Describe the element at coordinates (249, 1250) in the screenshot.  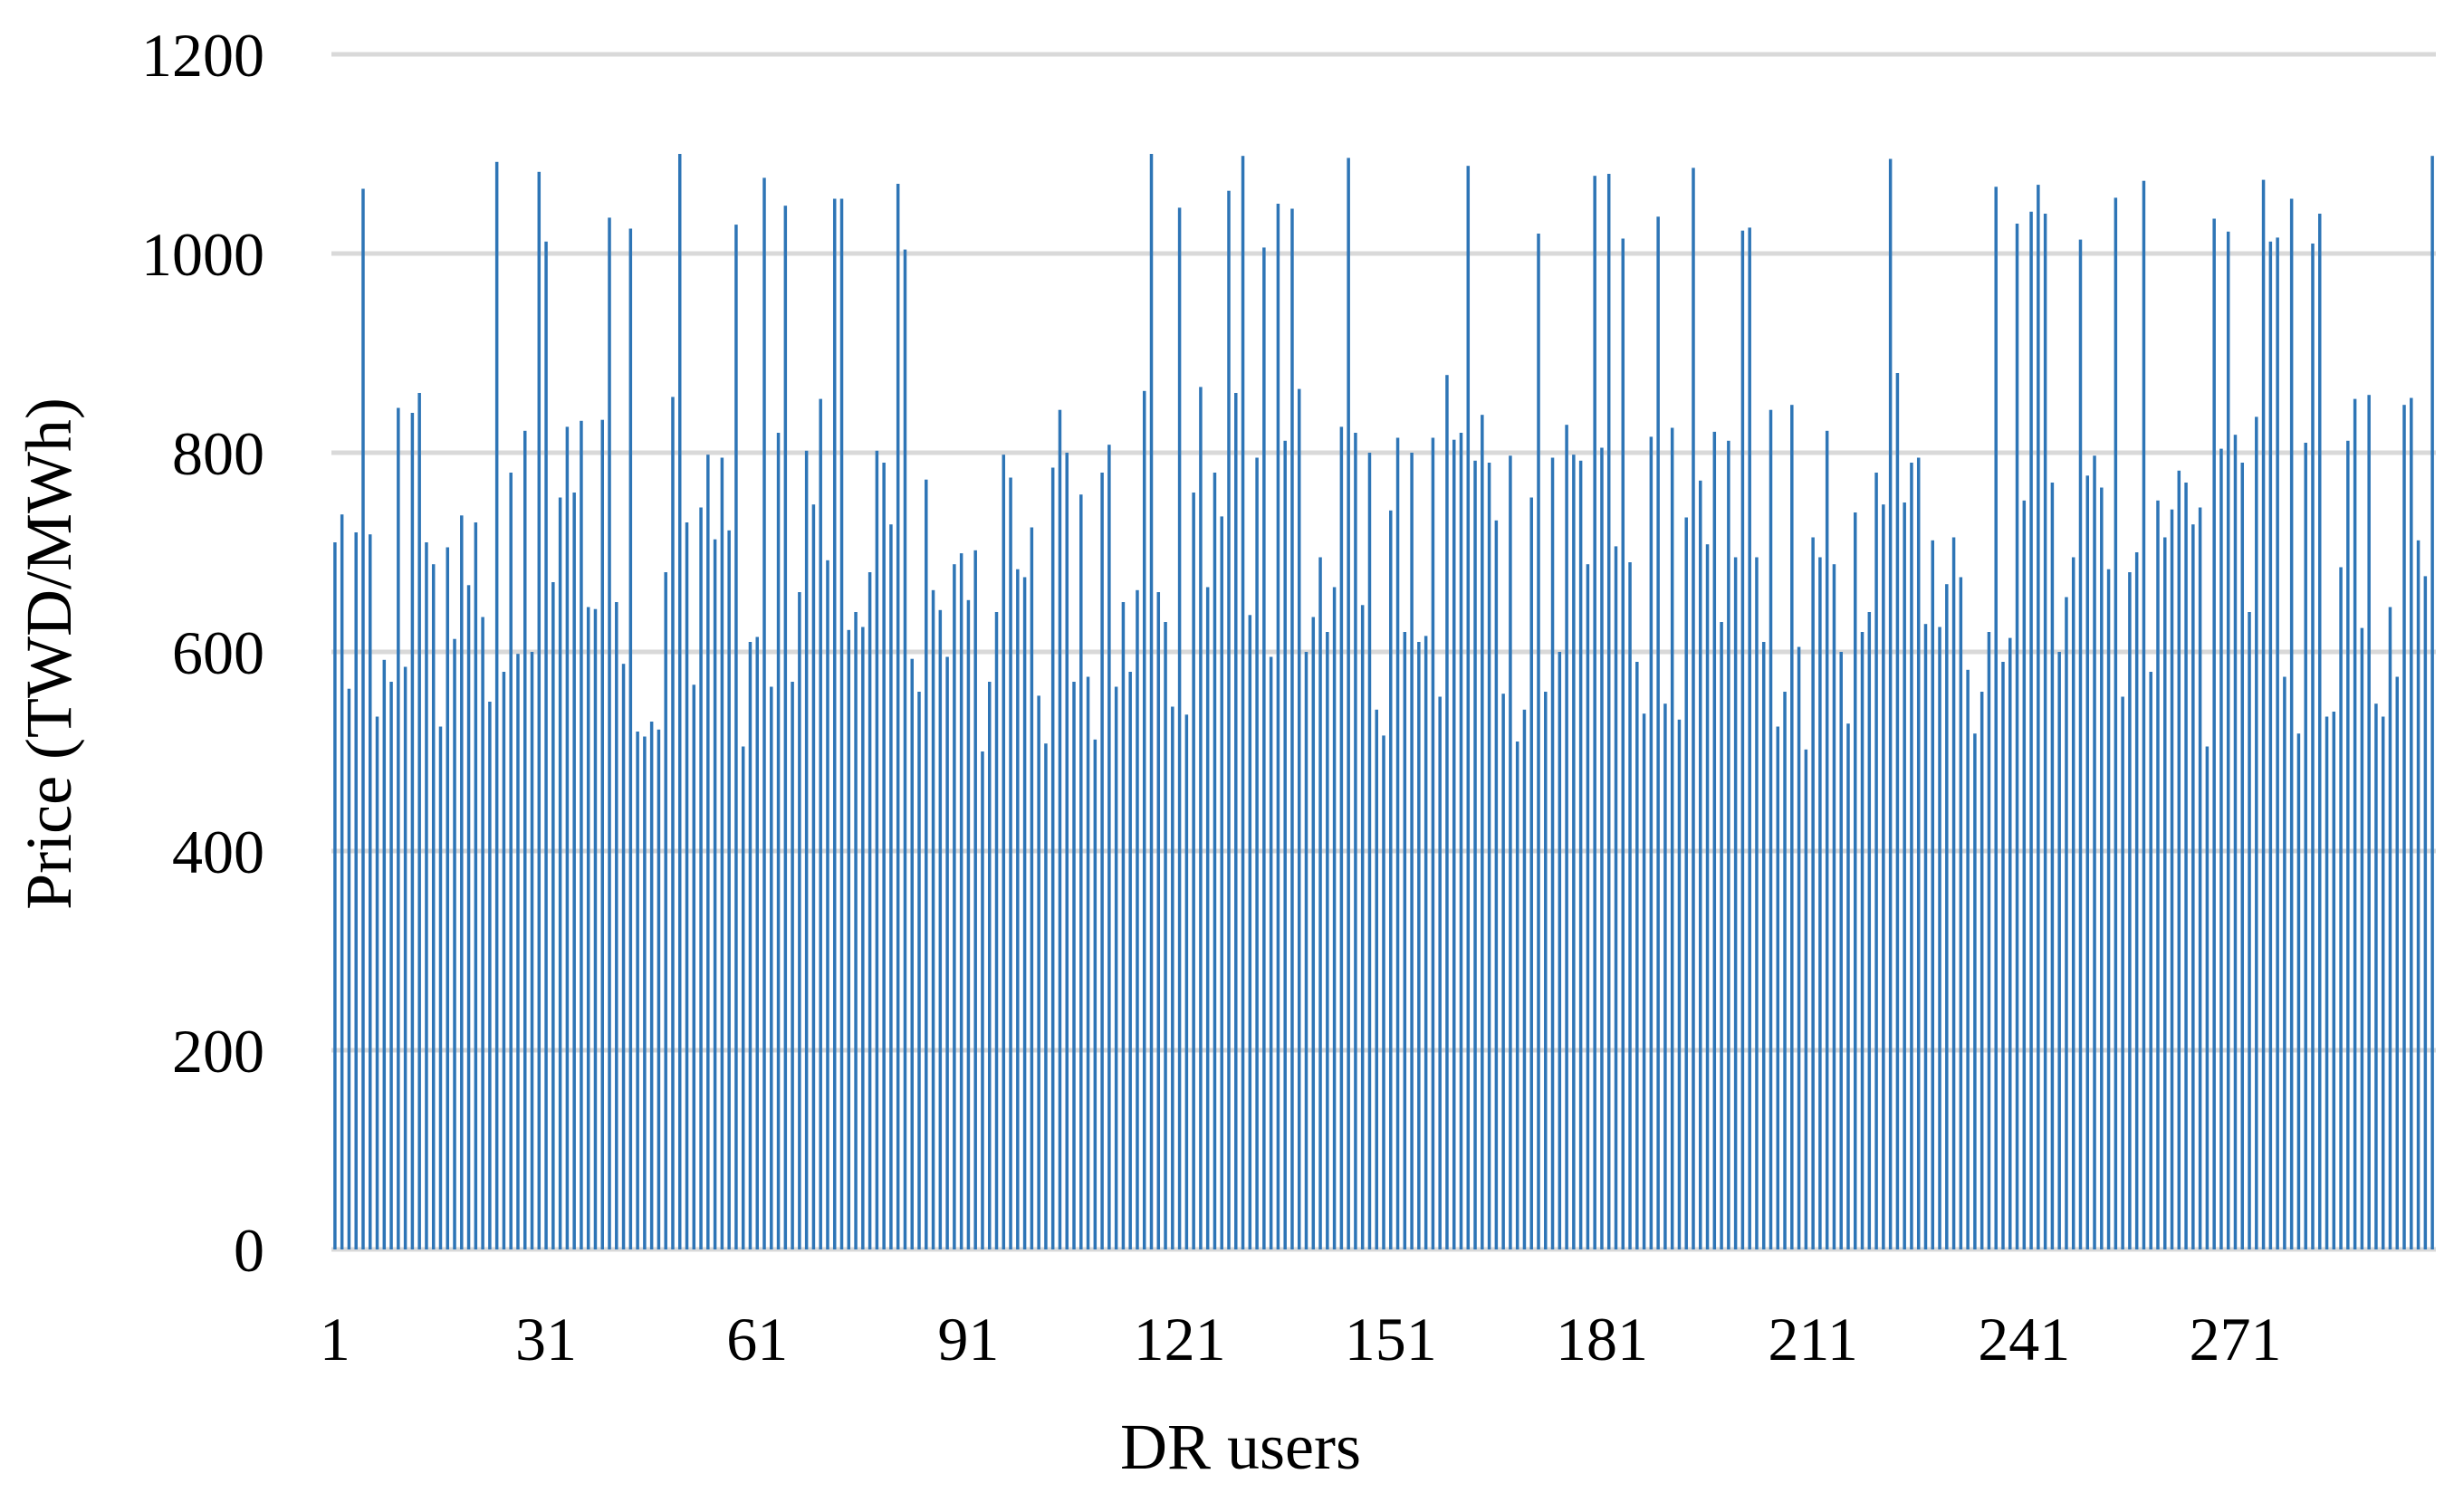
I see `y-tick-label: 0` at that location.